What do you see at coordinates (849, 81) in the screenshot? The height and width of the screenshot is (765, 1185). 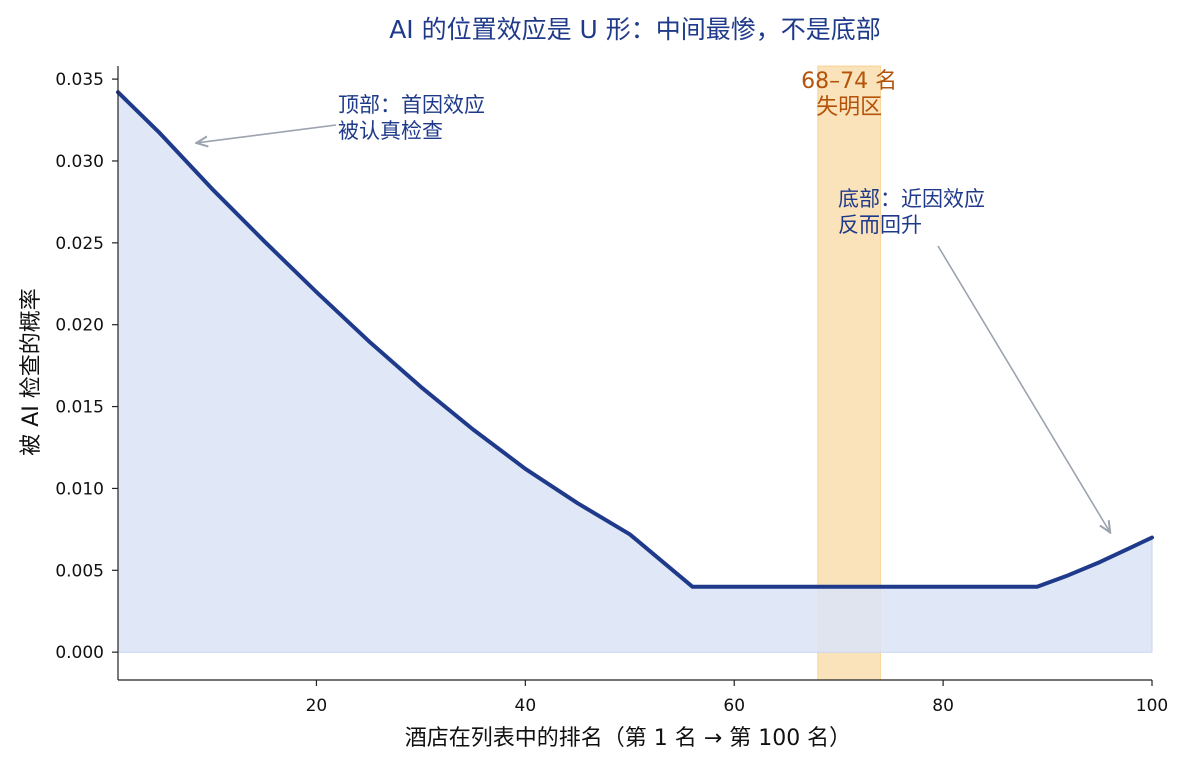 I see `band-label-line: 68–74 名` at bounding box center [849, 81].